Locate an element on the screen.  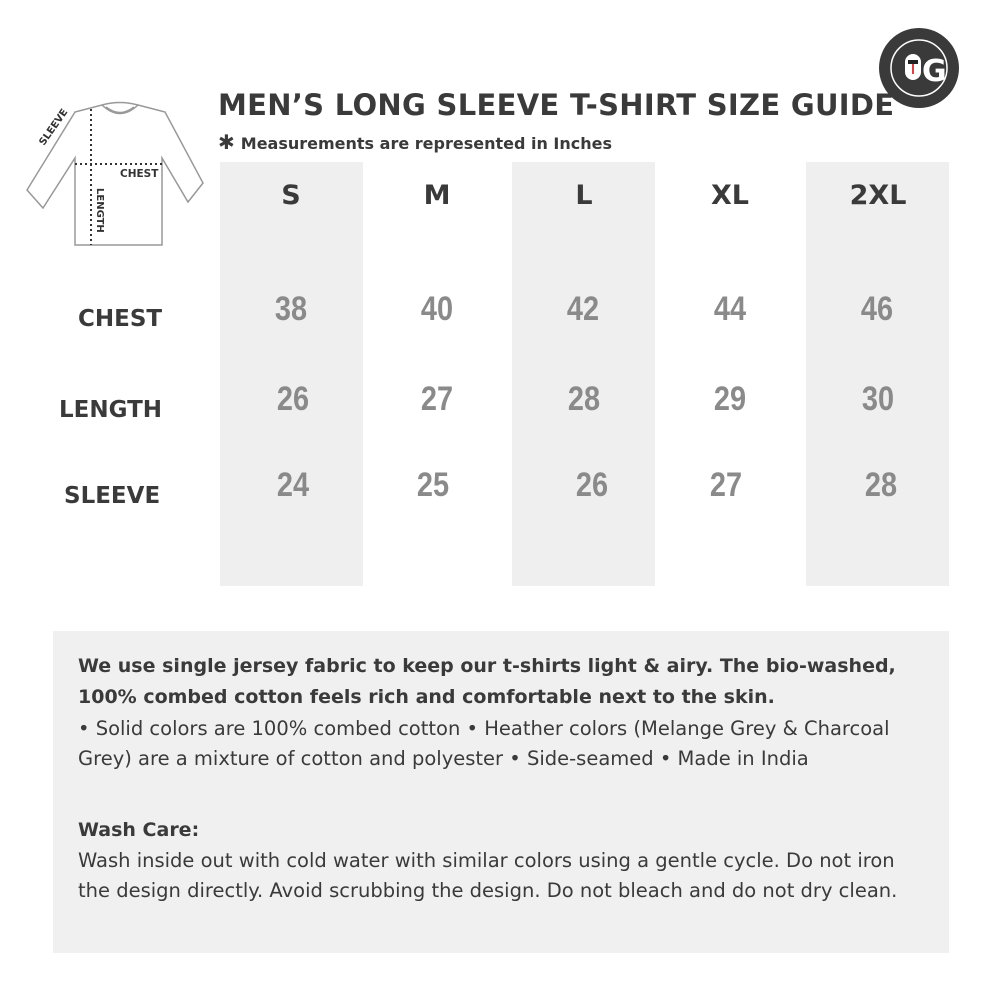
page-title: MEN’S LONG SLEEVE T-SHIRT SIZE GUIDE is located at coordinates (556, 105).